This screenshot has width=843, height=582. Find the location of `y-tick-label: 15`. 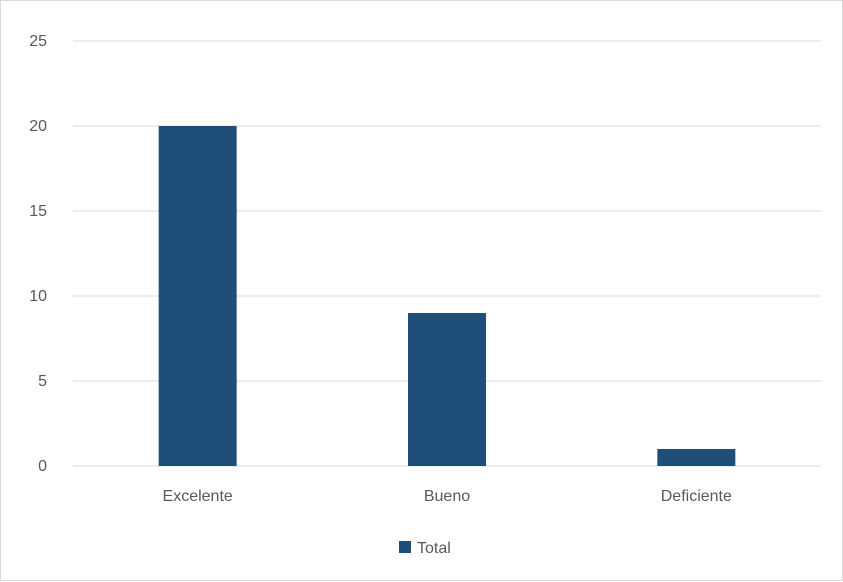

y-tick-label: 15 is located at coordinates (38, 211).